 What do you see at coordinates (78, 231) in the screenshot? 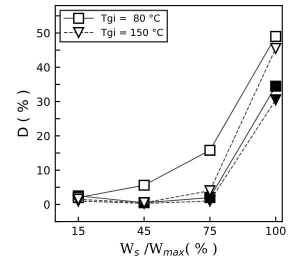
I see `x-tick-label: 15` at bounding box center [78, 231].